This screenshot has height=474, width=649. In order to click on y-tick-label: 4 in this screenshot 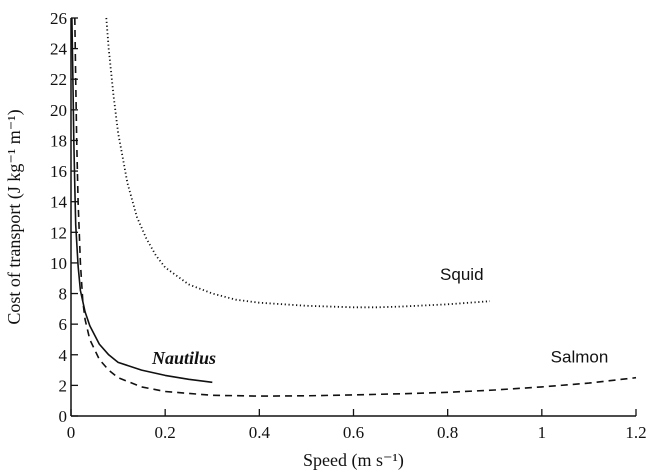, I will do `click(63, 355)`.